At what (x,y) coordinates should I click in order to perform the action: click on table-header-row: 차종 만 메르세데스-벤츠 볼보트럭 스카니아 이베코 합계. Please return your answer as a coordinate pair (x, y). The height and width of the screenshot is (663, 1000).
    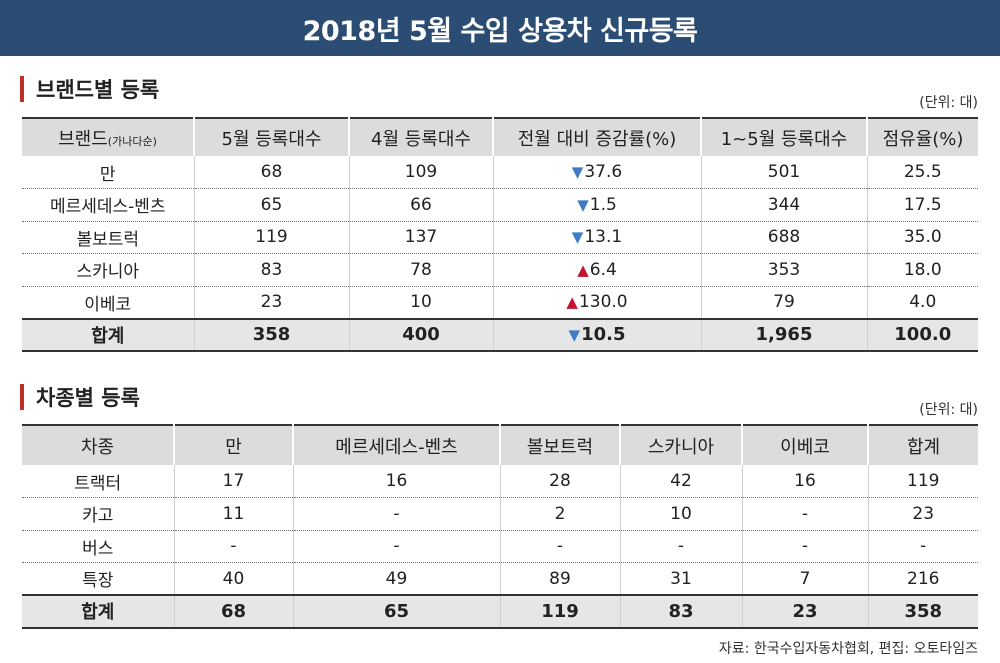
    Looking at the image, I should click on (500, 444).